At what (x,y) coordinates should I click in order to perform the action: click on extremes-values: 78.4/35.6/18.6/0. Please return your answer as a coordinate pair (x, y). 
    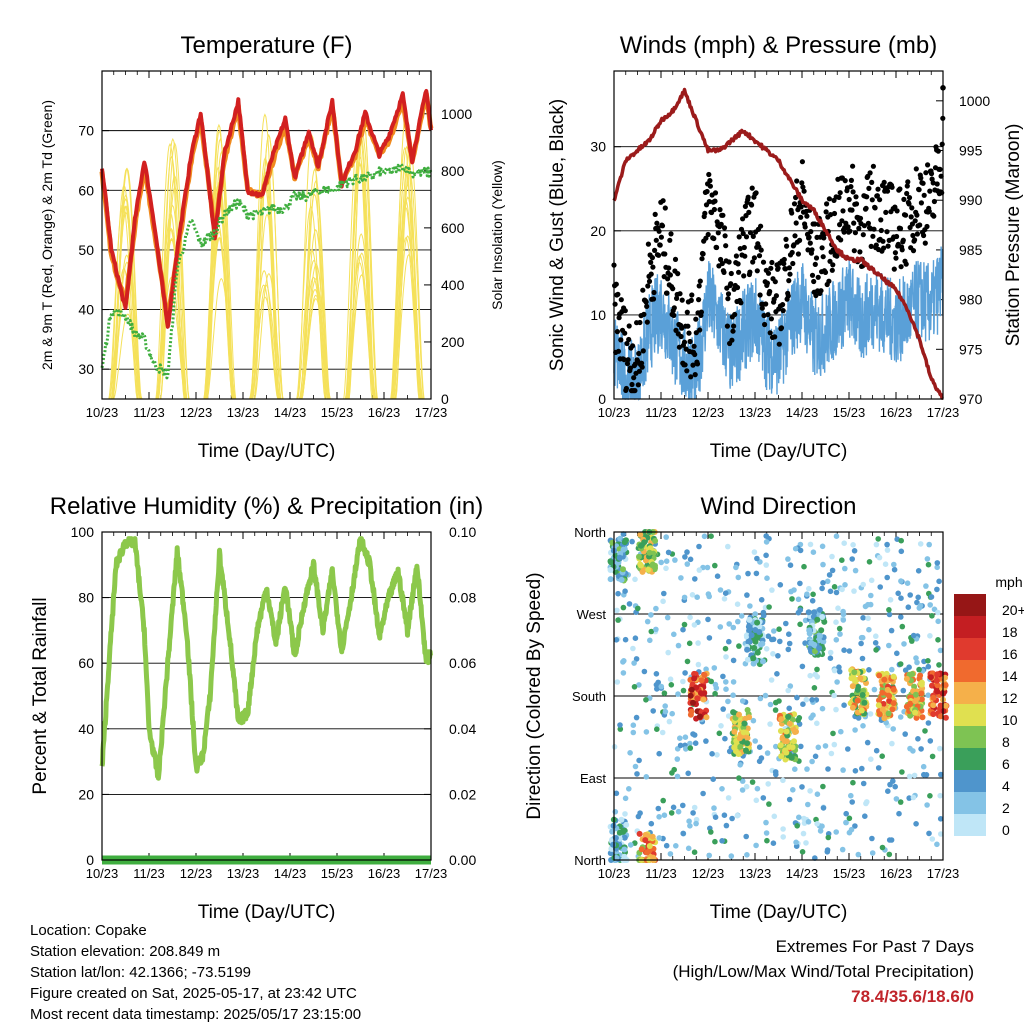
    Looking at the image, I should click on (912, 996).